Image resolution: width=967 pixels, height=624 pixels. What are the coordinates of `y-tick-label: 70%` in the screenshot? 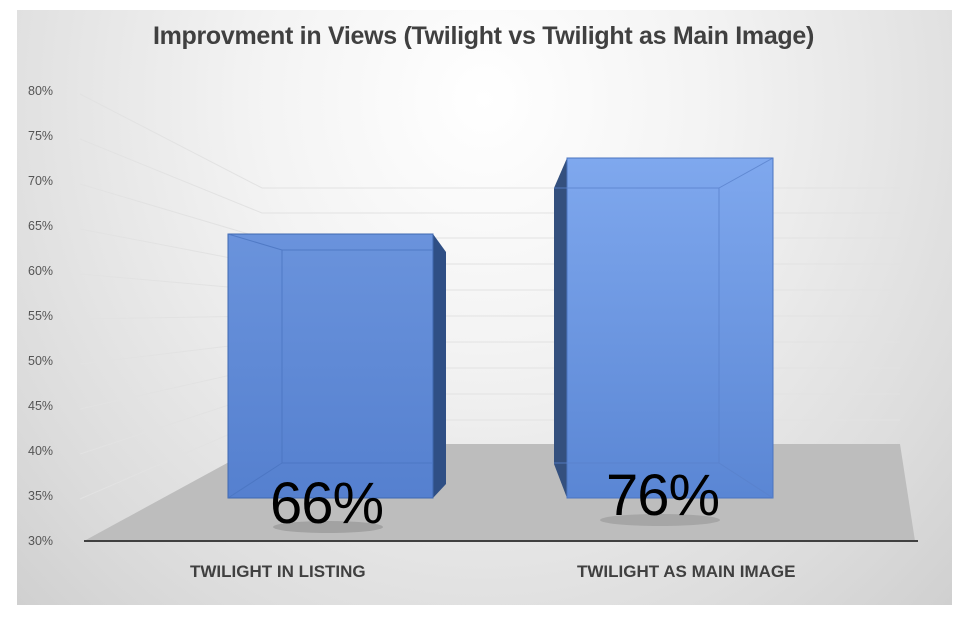 It's located at (41, 181).